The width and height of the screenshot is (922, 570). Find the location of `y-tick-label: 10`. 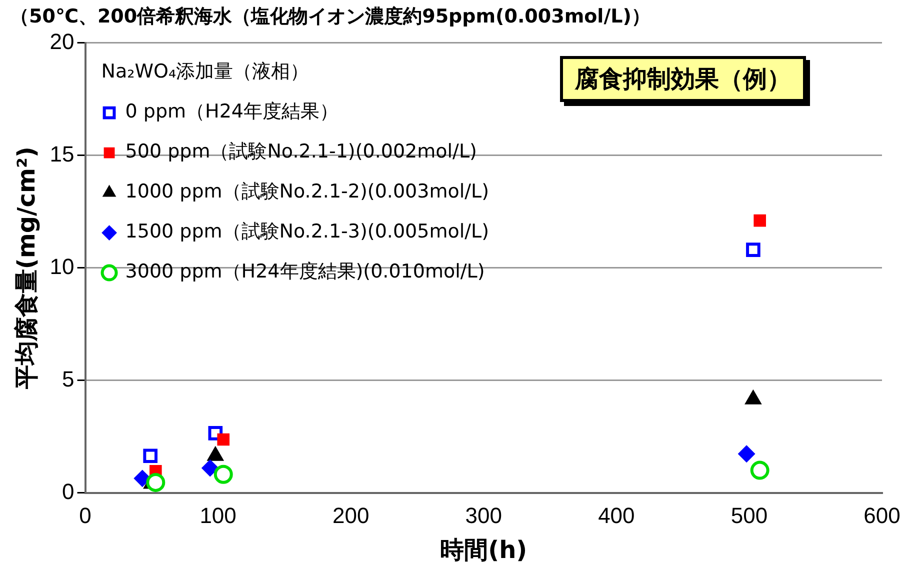

y-tick-label: 10 is located at coordinates (62, 266).